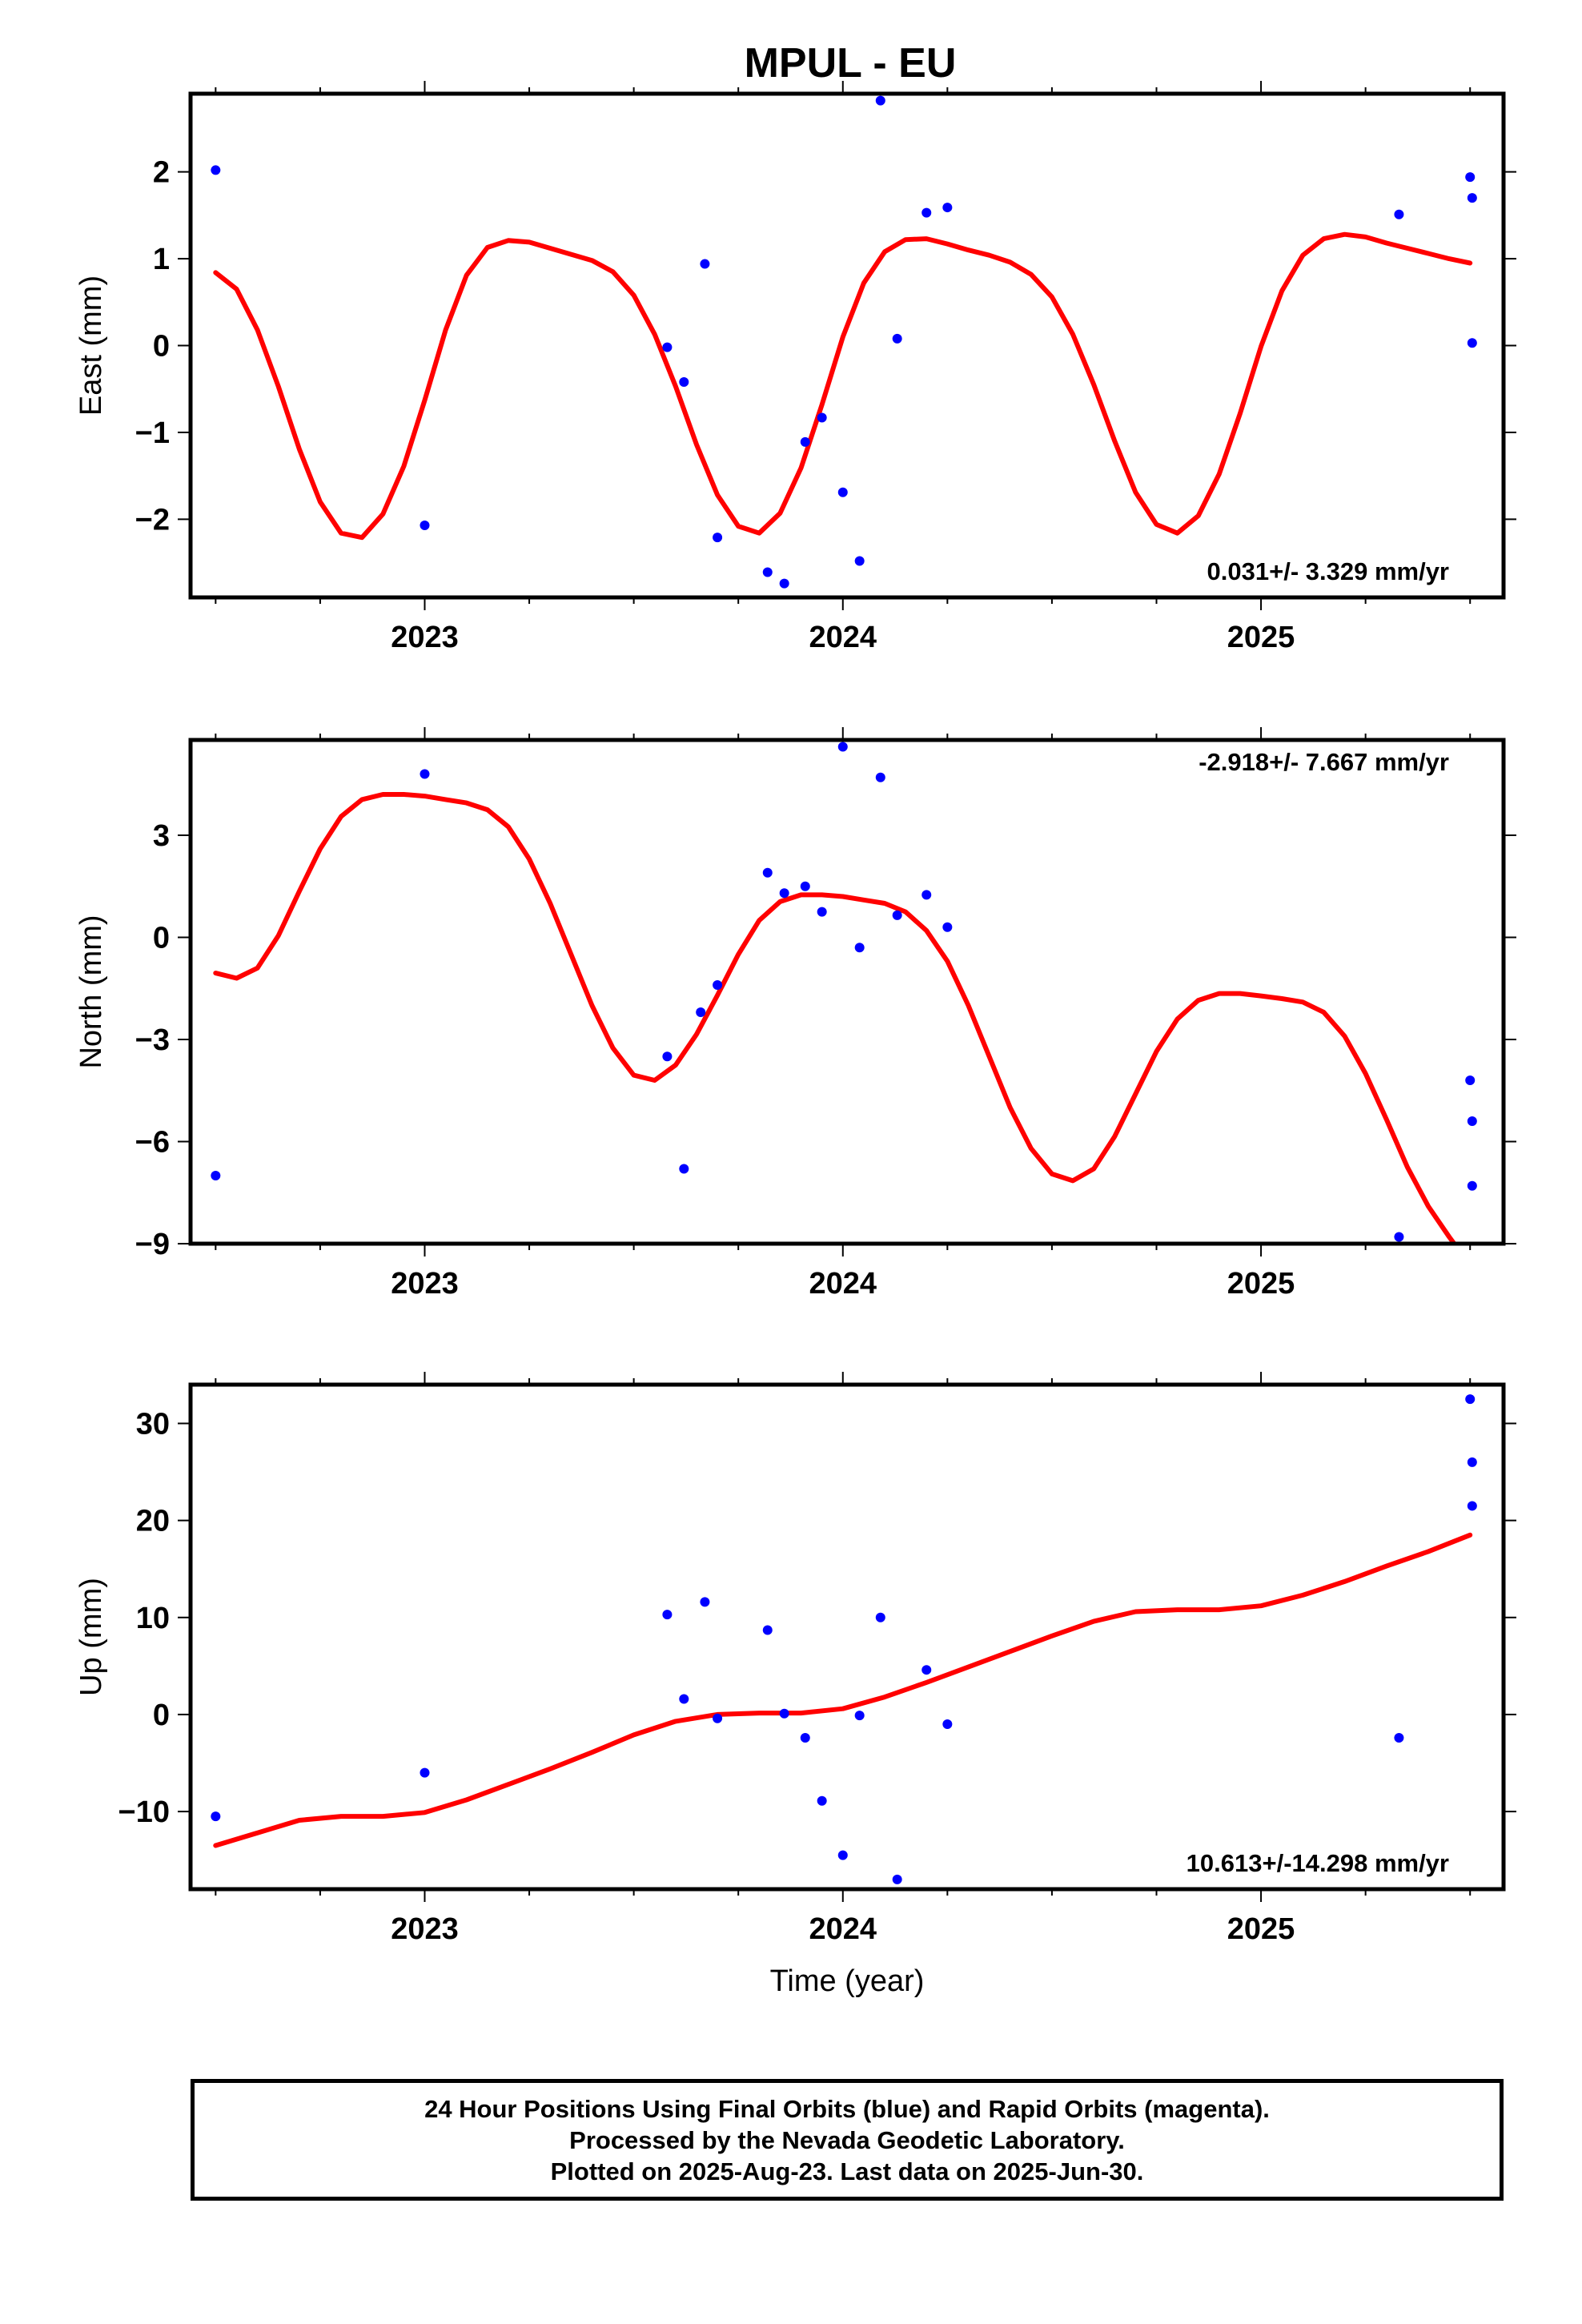 The image size is (1582, 2324). I want to click on up-x-tick-label: 2025, so click(1261, 1929).